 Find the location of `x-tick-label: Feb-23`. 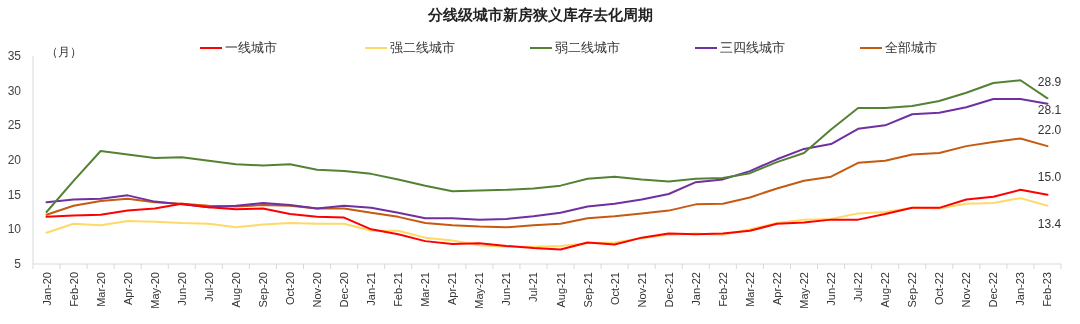

x-tick-label: Feb-23 is located at coordinates (1047, 289).